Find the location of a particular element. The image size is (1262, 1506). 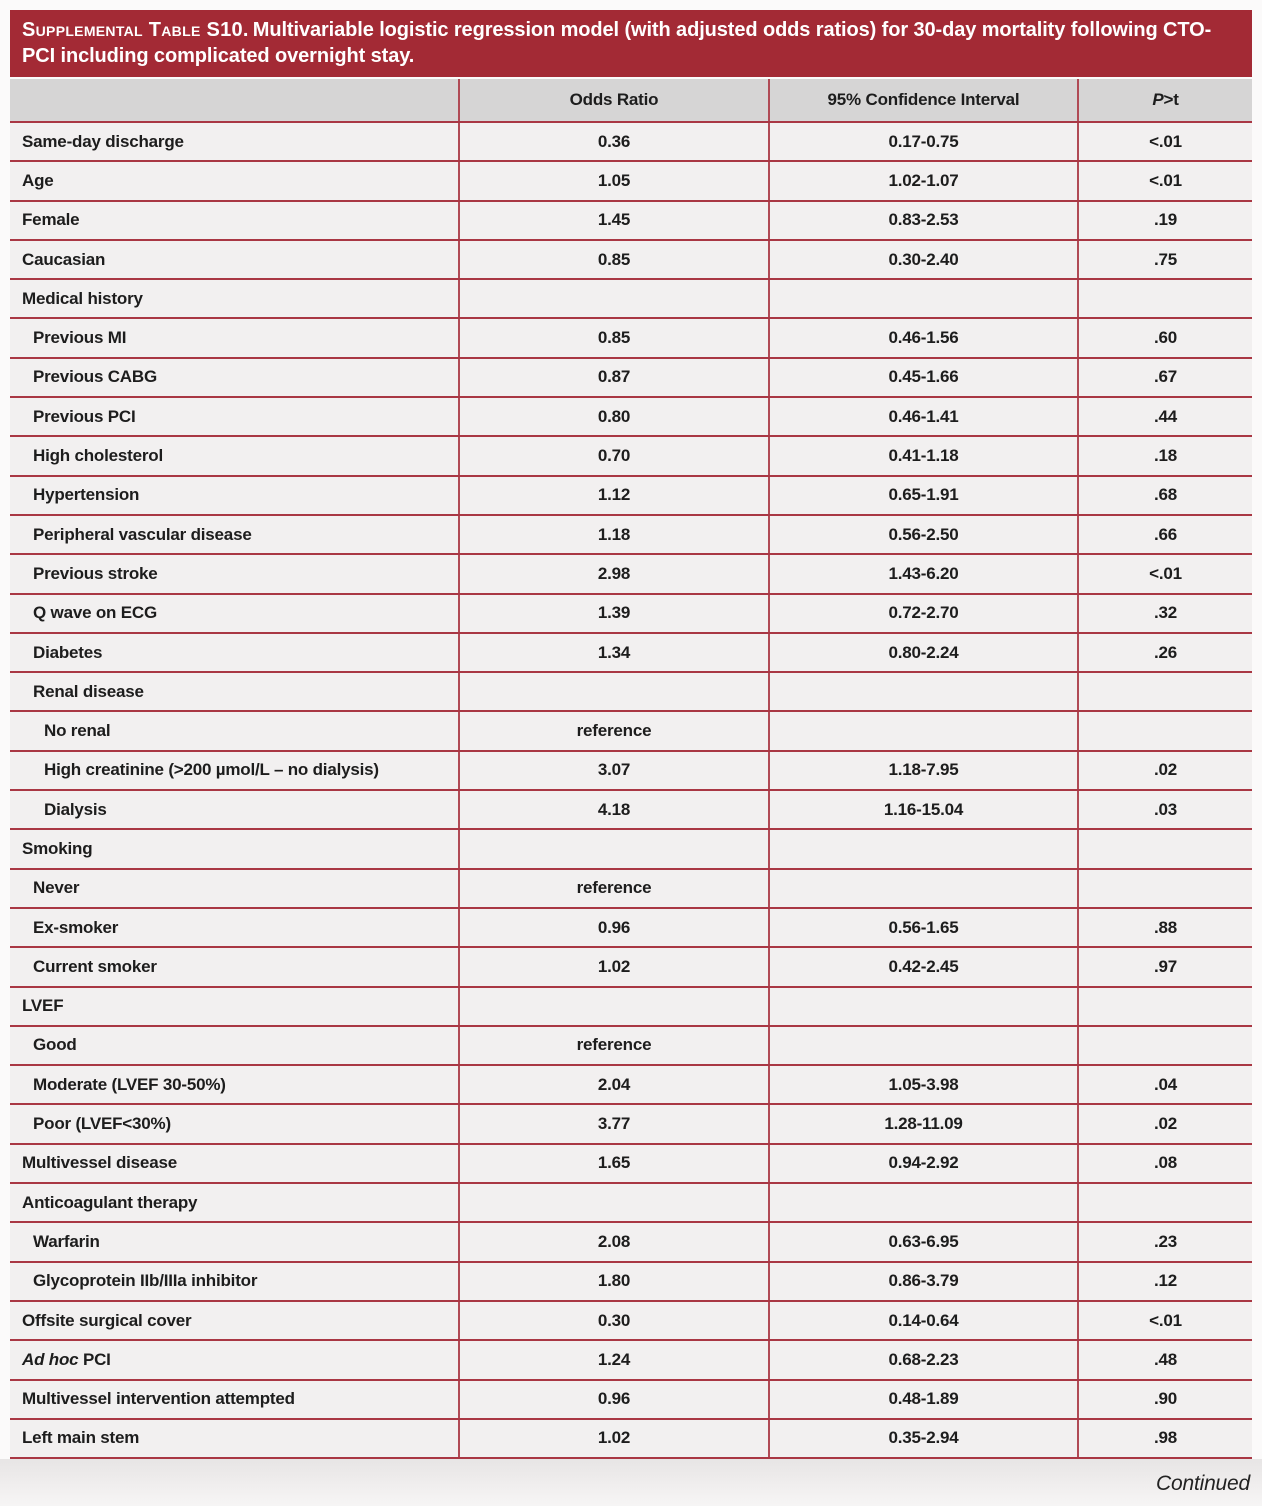

cell-confidence-interval: 0.42-2.45 is located at coordinates (923, 967).